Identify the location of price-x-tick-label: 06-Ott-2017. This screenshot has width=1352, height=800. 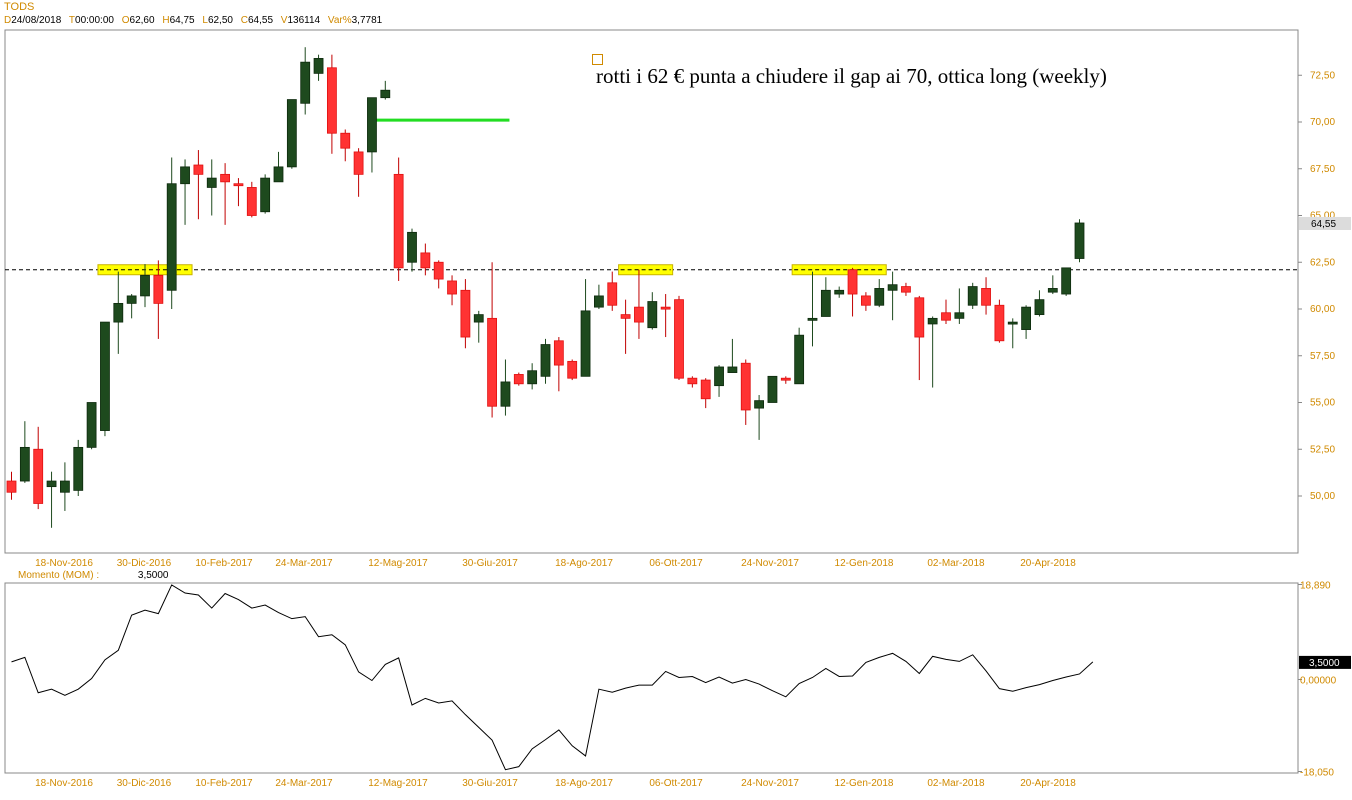
(676, 563).